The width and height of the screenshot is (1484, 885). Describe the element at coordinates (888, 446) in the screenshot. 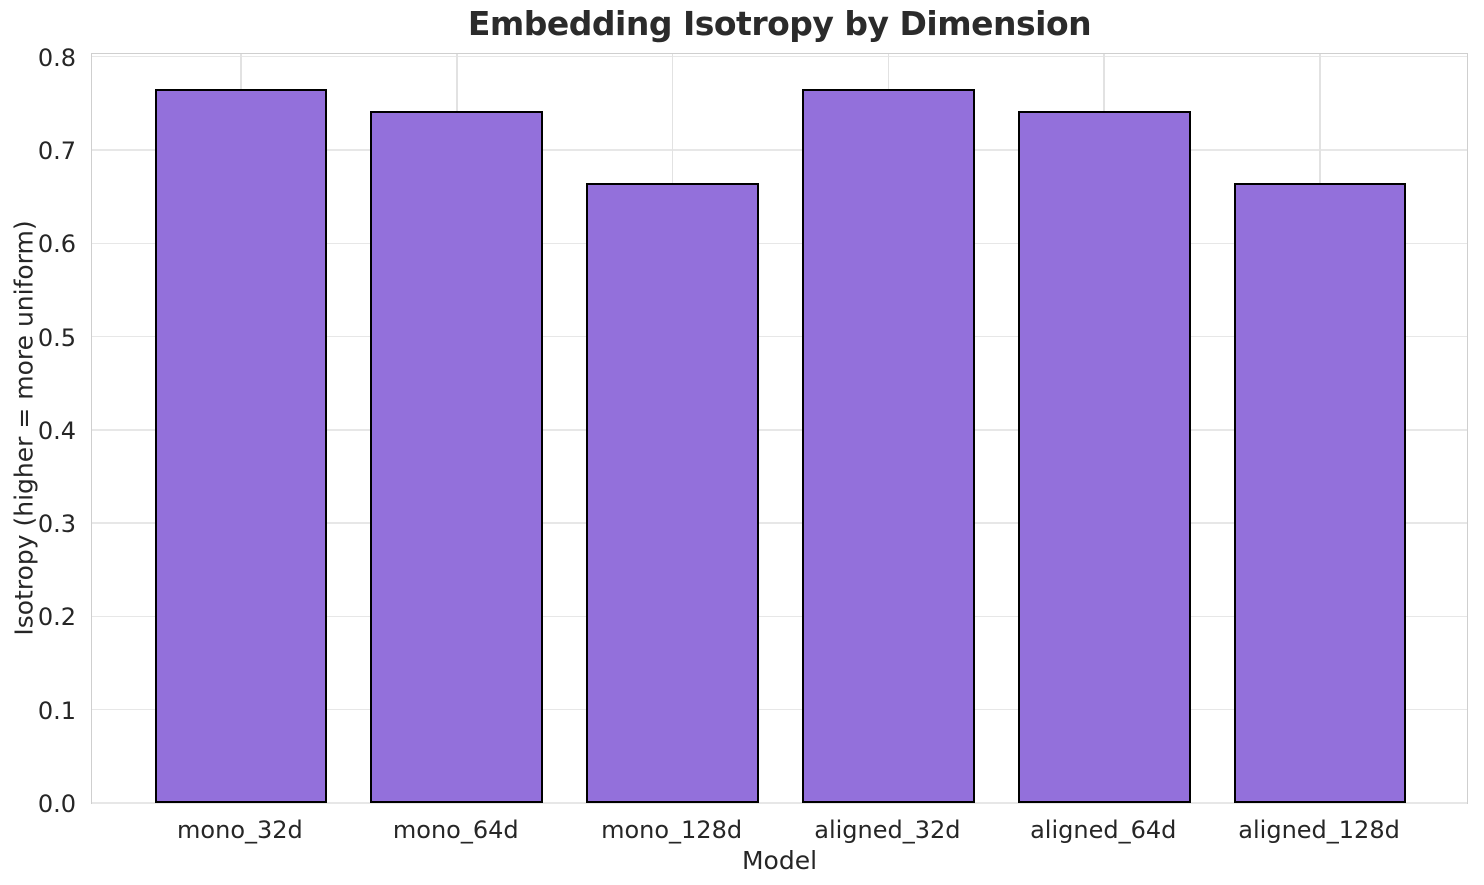

I see `bar-aligned_32d` at that location.